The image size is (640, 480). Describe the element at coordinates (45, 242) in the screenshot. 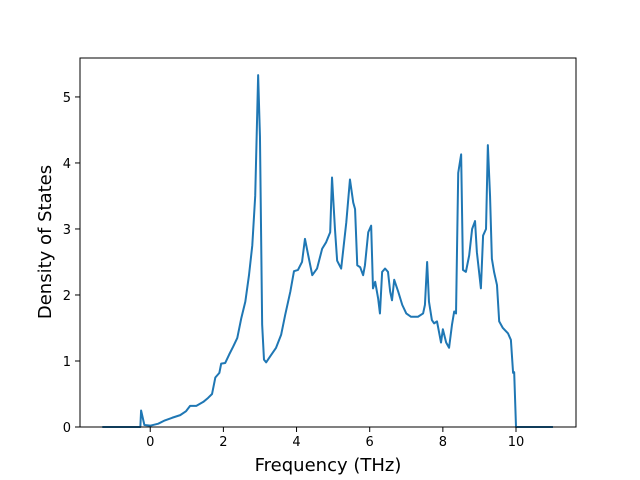

I see `y-axis-label: Density of States` at that location.